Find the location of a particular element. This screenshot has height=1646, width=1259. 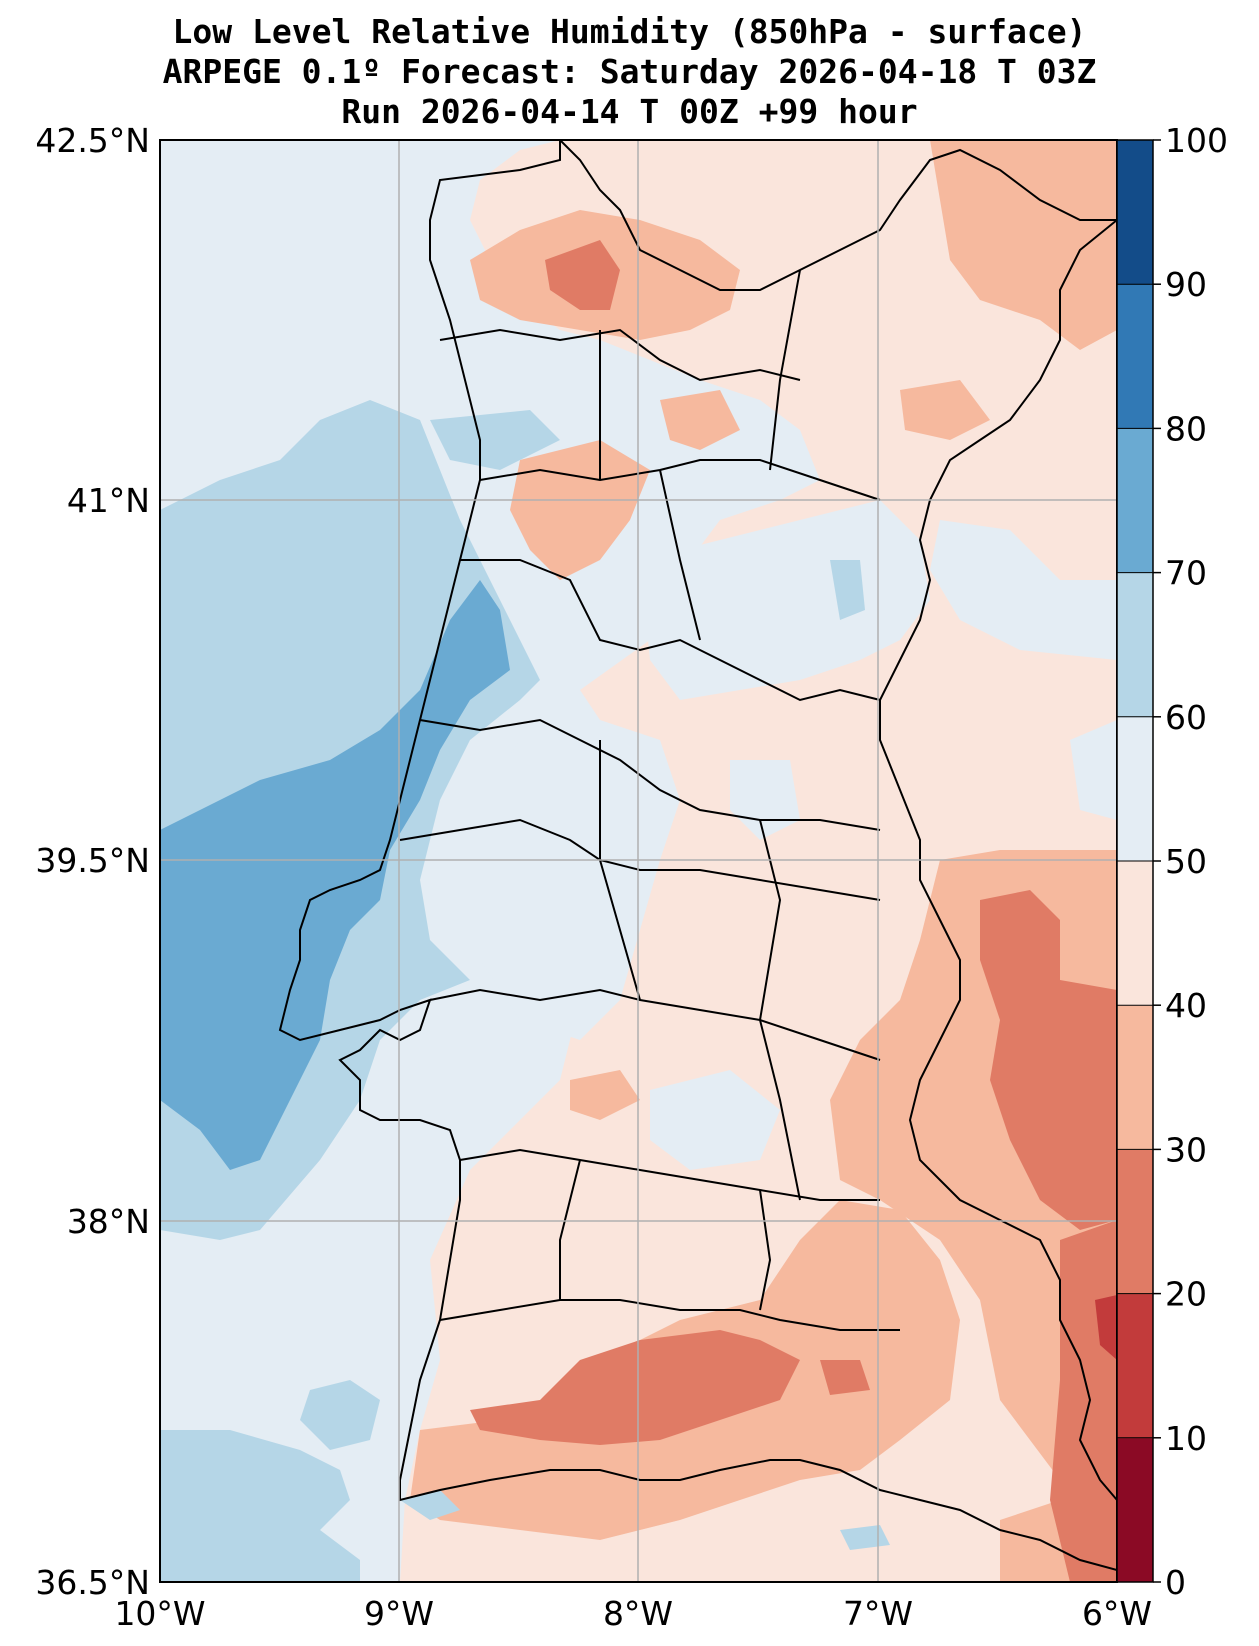

lon-label: 6°W is located at coordinates (1117, 1613).